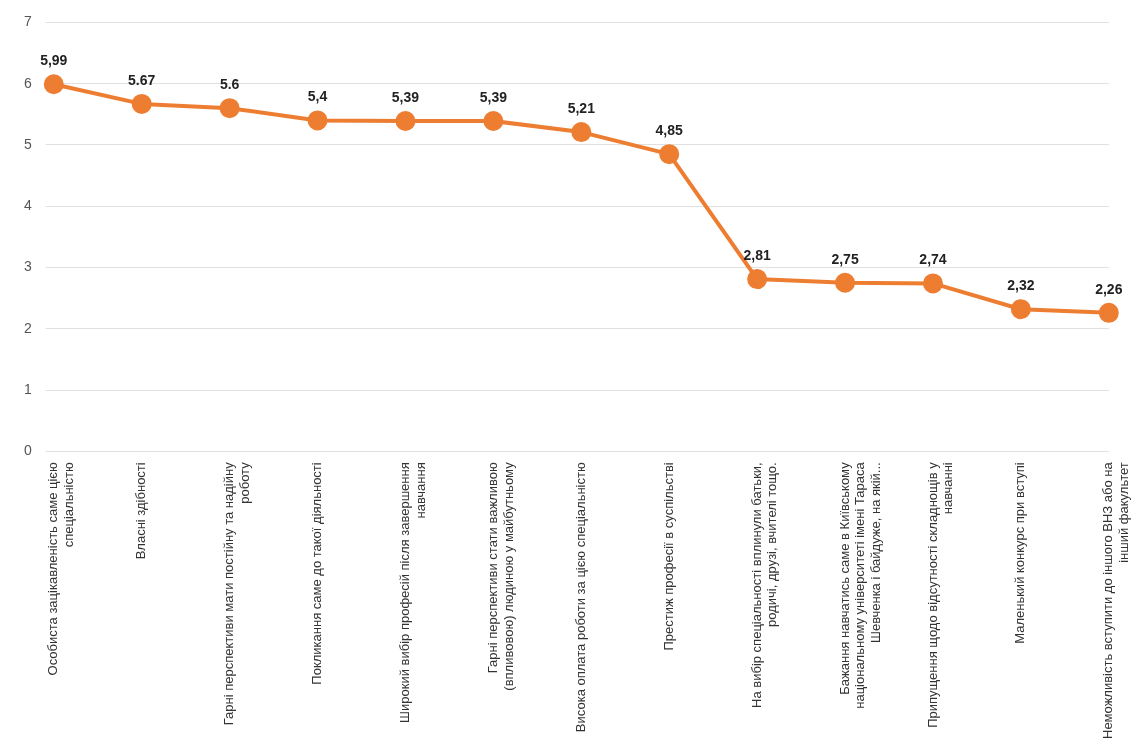  I want to click on data-label: 2,32, so click(1021, 285).